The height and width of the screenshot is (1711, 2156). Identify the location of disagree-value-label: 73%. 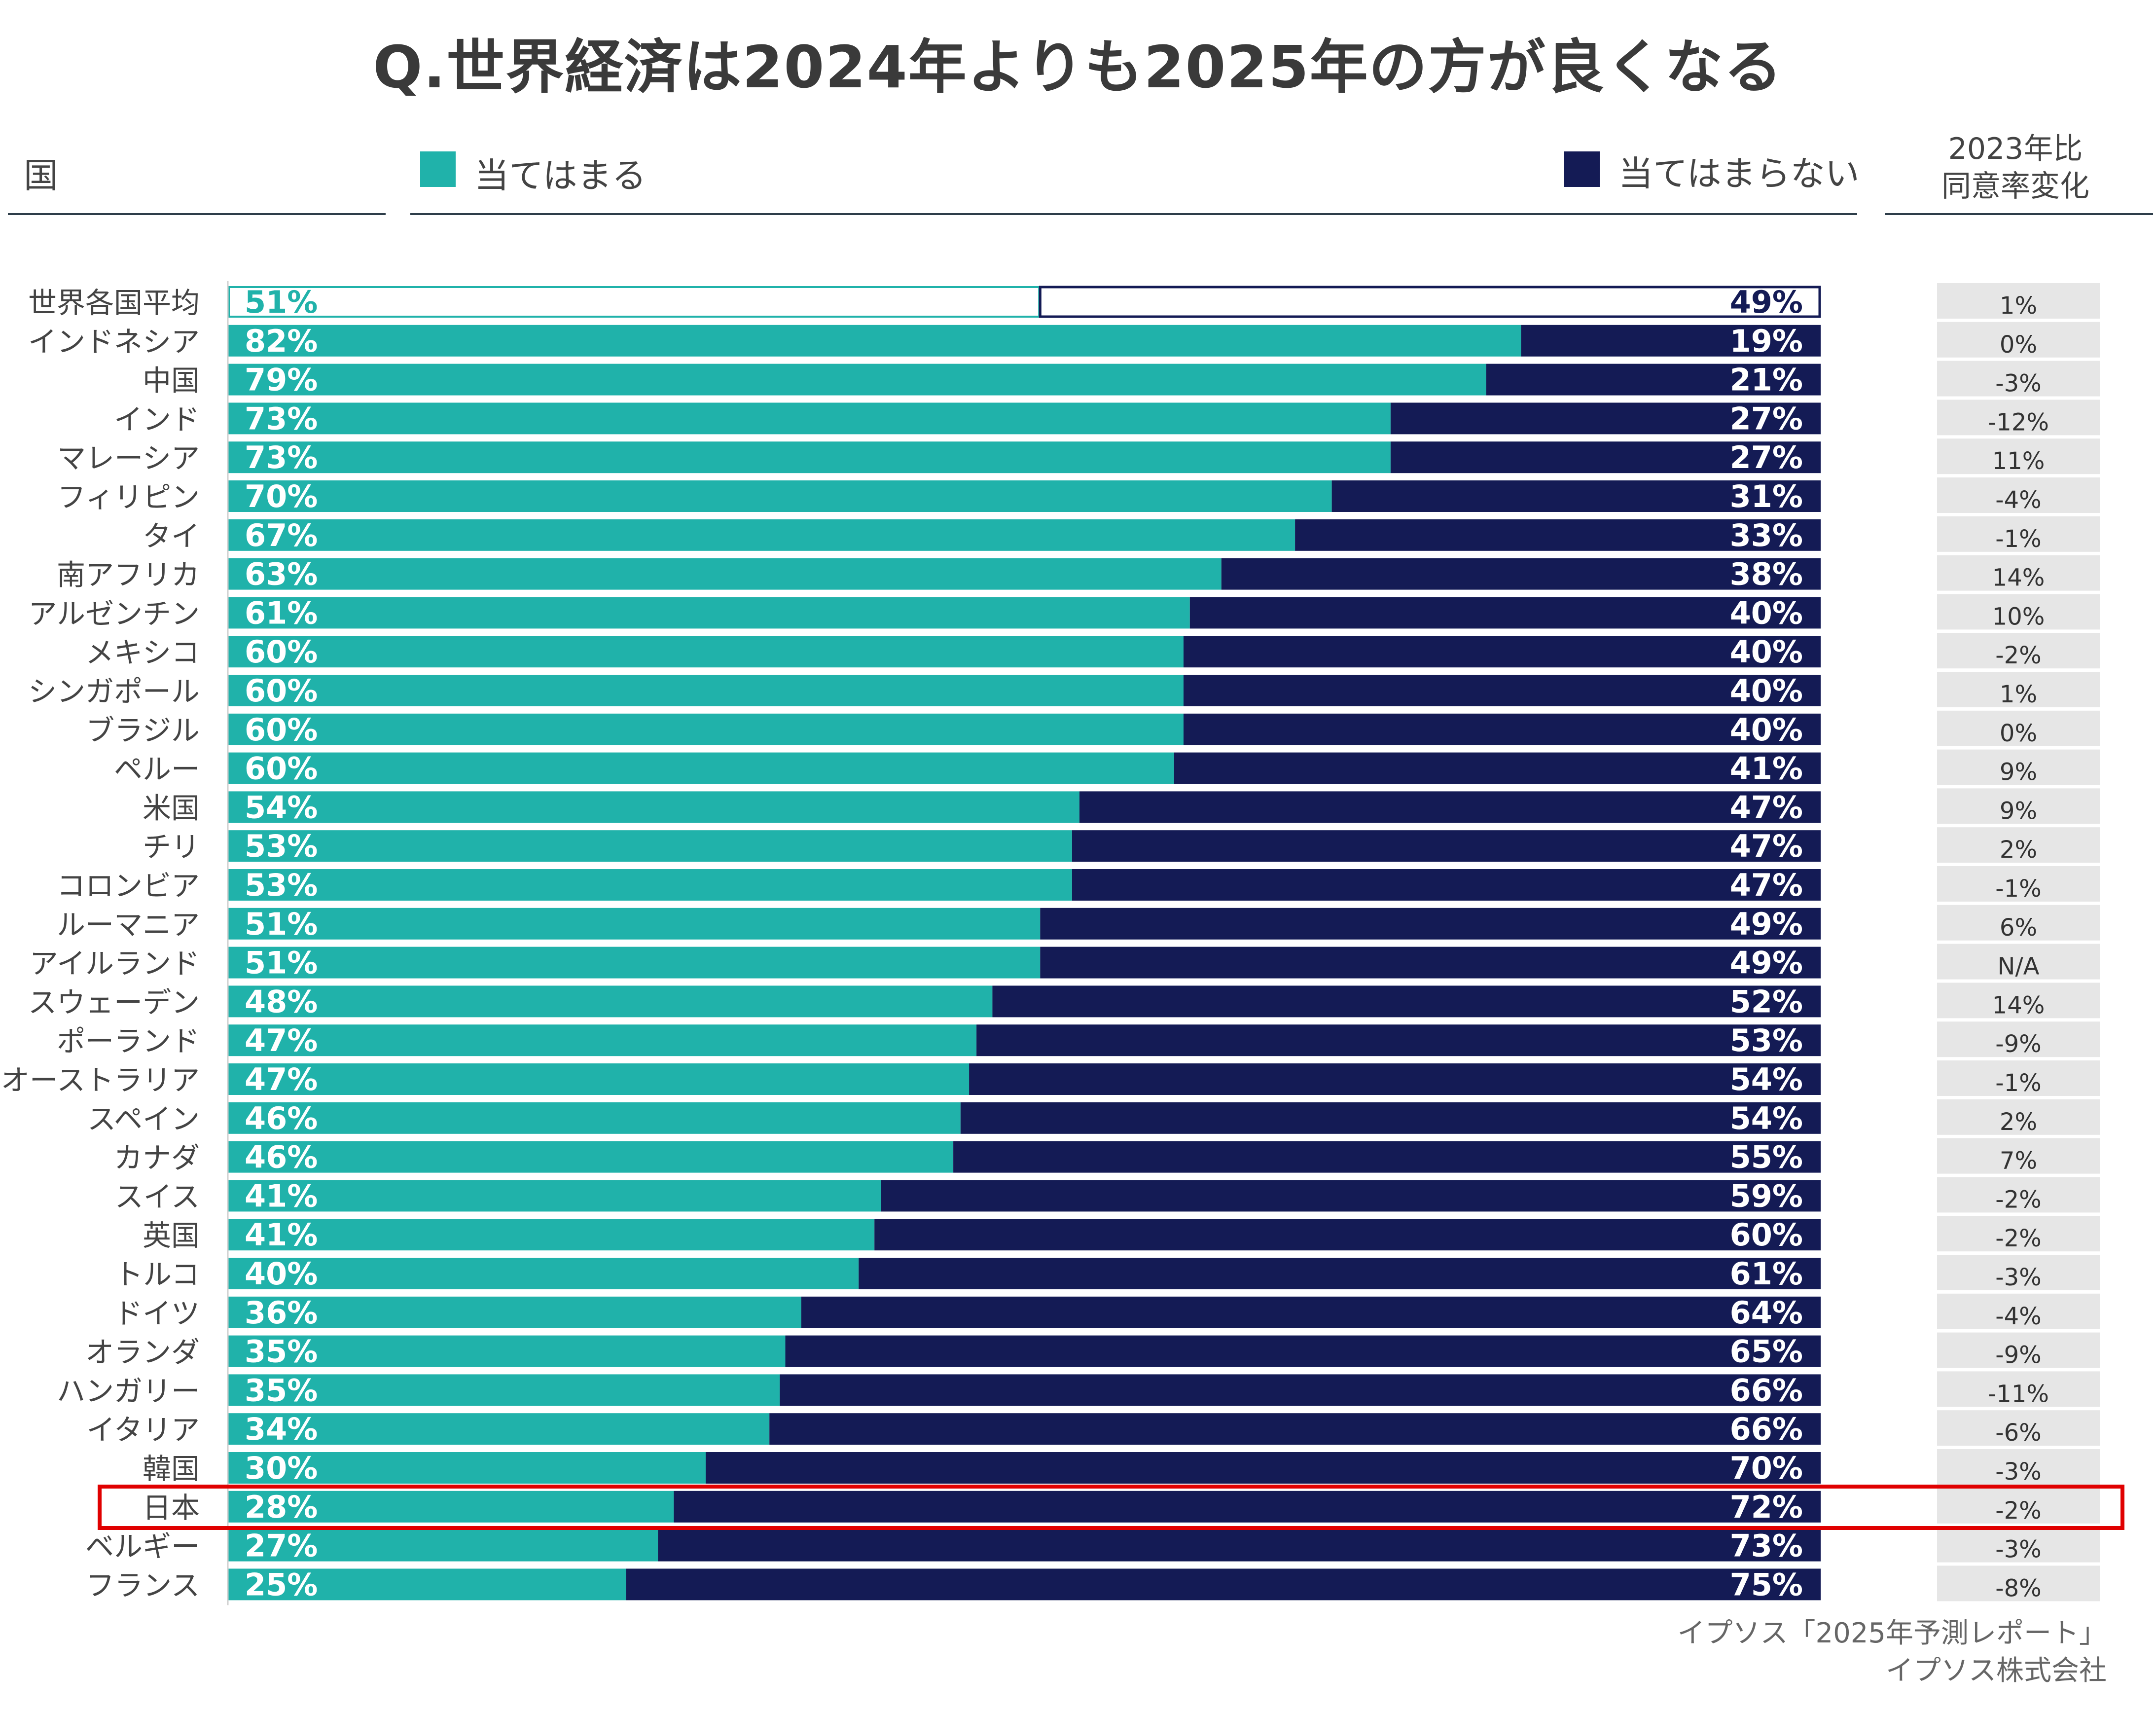
(1766, 1546).